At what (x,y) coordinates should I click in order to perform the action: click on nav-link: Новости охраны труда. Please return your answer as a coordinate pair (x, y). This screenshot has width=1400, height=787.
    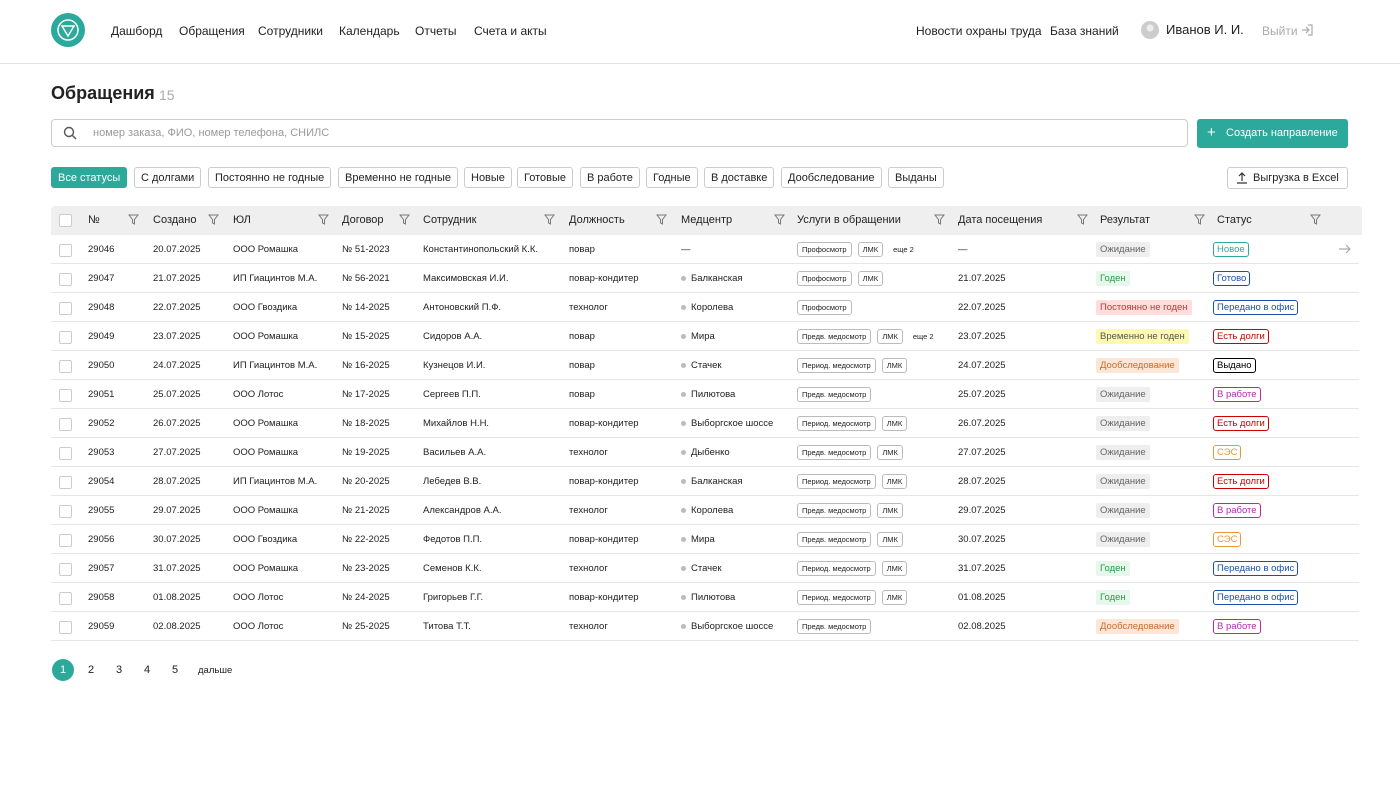
    Looking at the image, I should click on (979, 31).